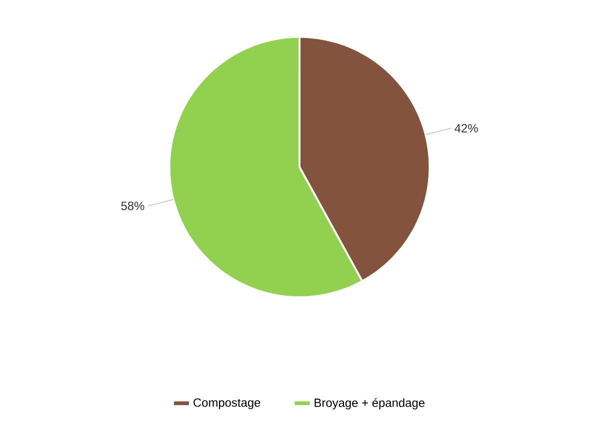 Image resolution: width=599 pixels, height=421 pixels. What do you see at coordinates (369, 404) in the screenshot?
I see `legend-label: Broyage + épandage` at bounding box center [369, 404].